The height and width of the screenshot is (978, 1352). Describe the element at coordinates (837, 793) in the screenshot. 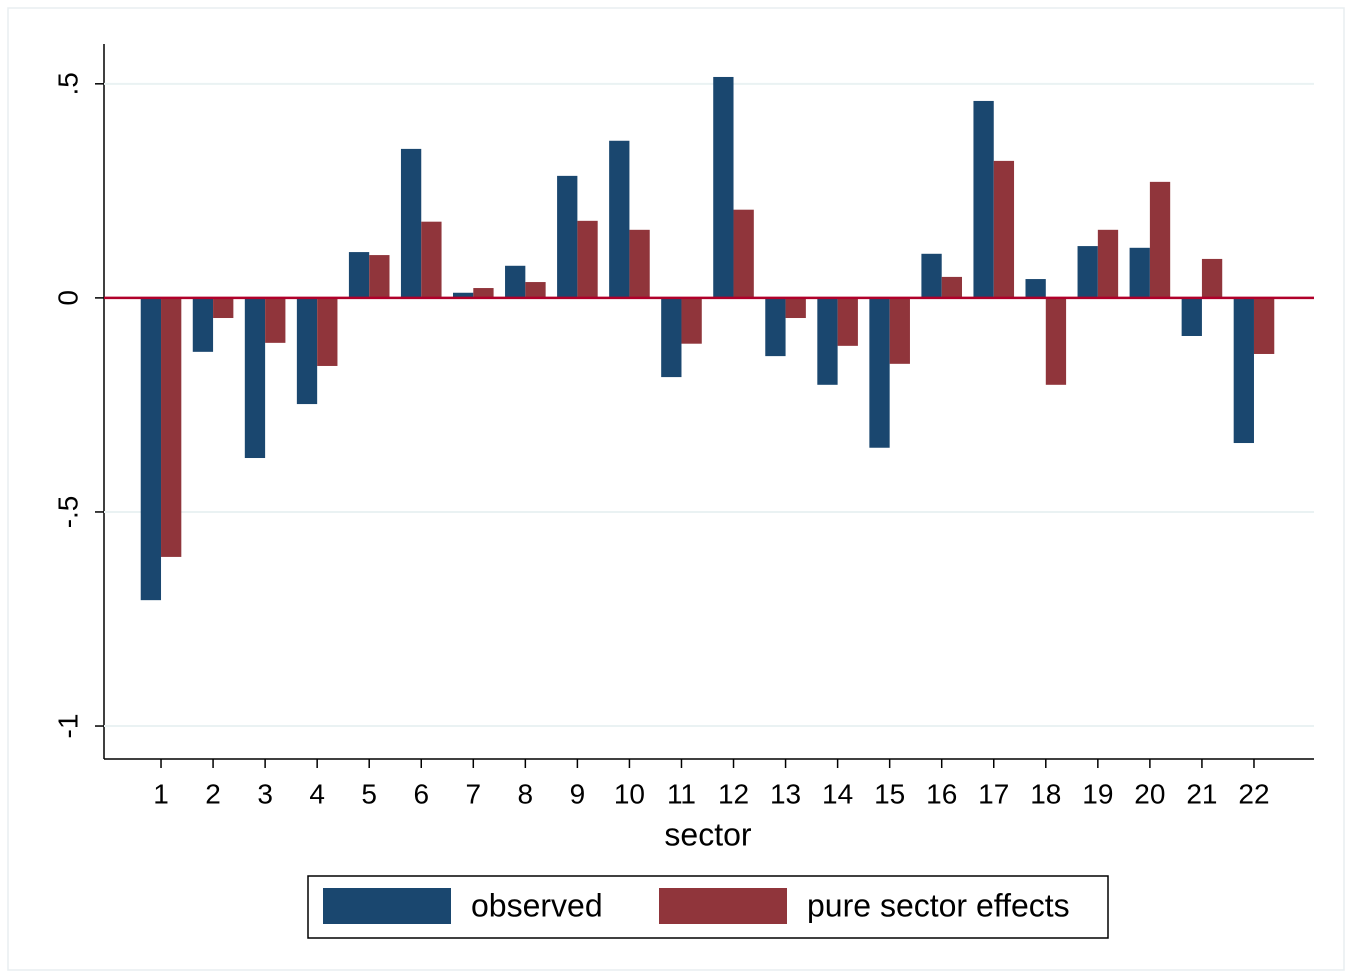

I see `x-tick-label: 14` at that location.